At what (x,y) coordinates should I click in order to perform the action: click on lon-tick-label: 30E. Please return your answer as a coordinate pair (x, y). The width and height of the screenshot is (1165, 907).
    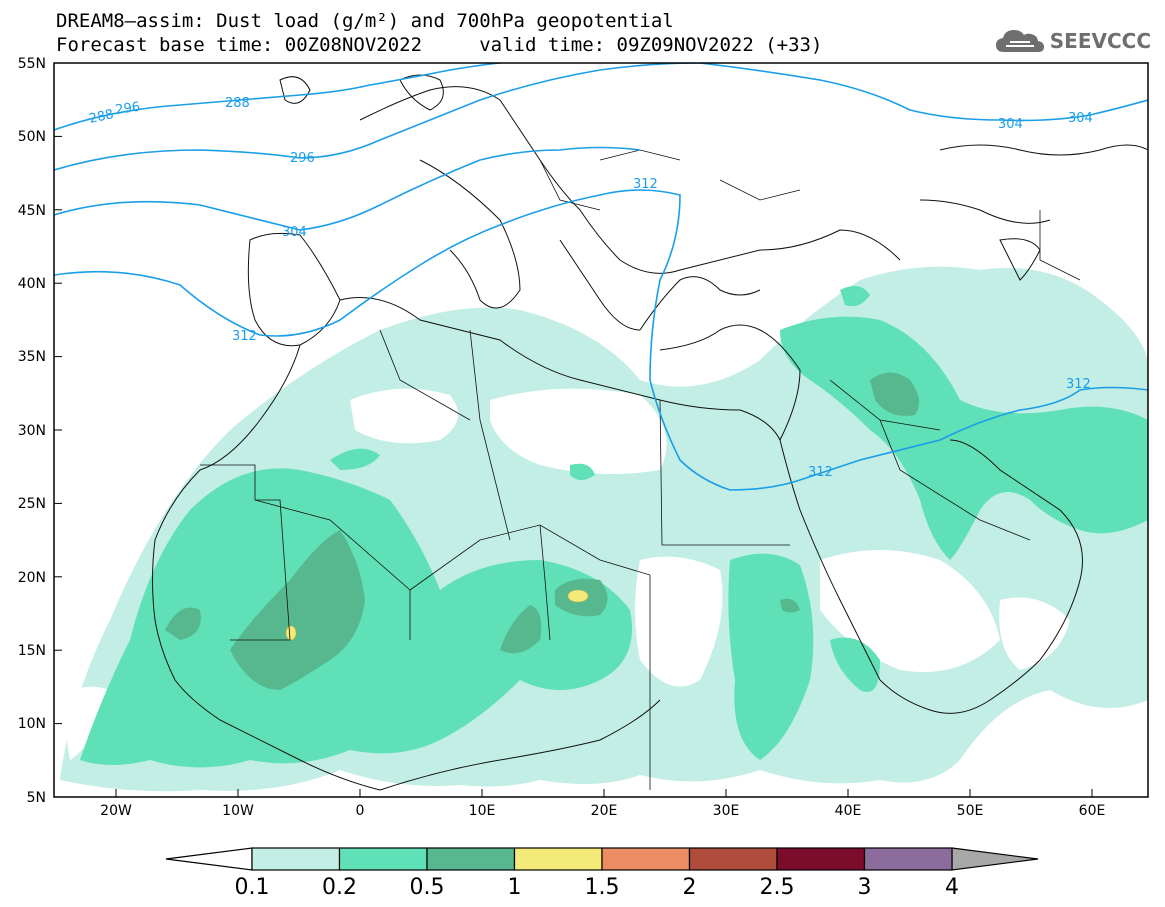
    Looking at the image, I should click on (726, 811).